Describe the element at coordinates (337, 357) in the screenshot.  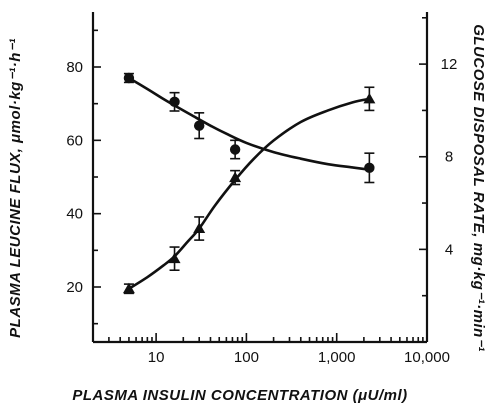
I see `x-tick-label: 1,000` at that location.